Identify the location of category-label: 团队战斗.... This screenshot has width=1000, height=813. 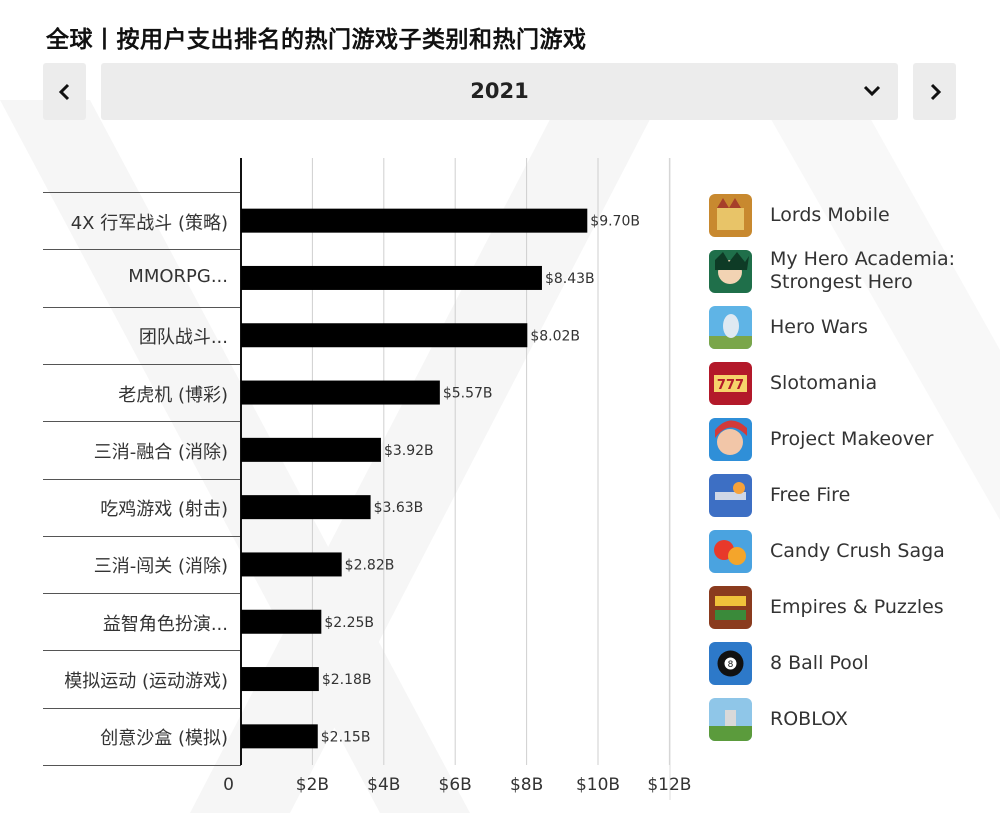
(183, 338).